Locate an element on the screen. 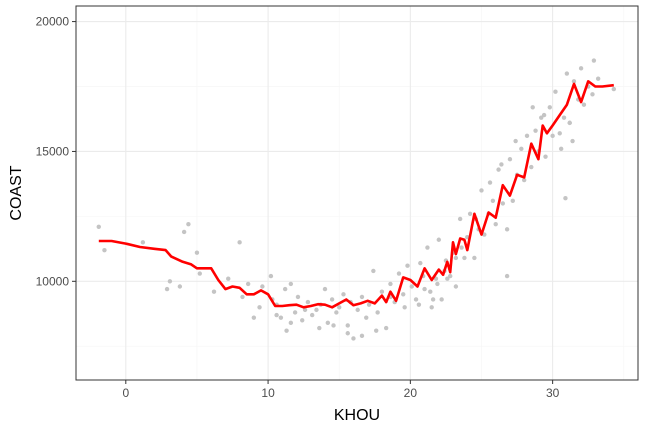  y-tick-label: 15000 is located at coordinates (53, 151).